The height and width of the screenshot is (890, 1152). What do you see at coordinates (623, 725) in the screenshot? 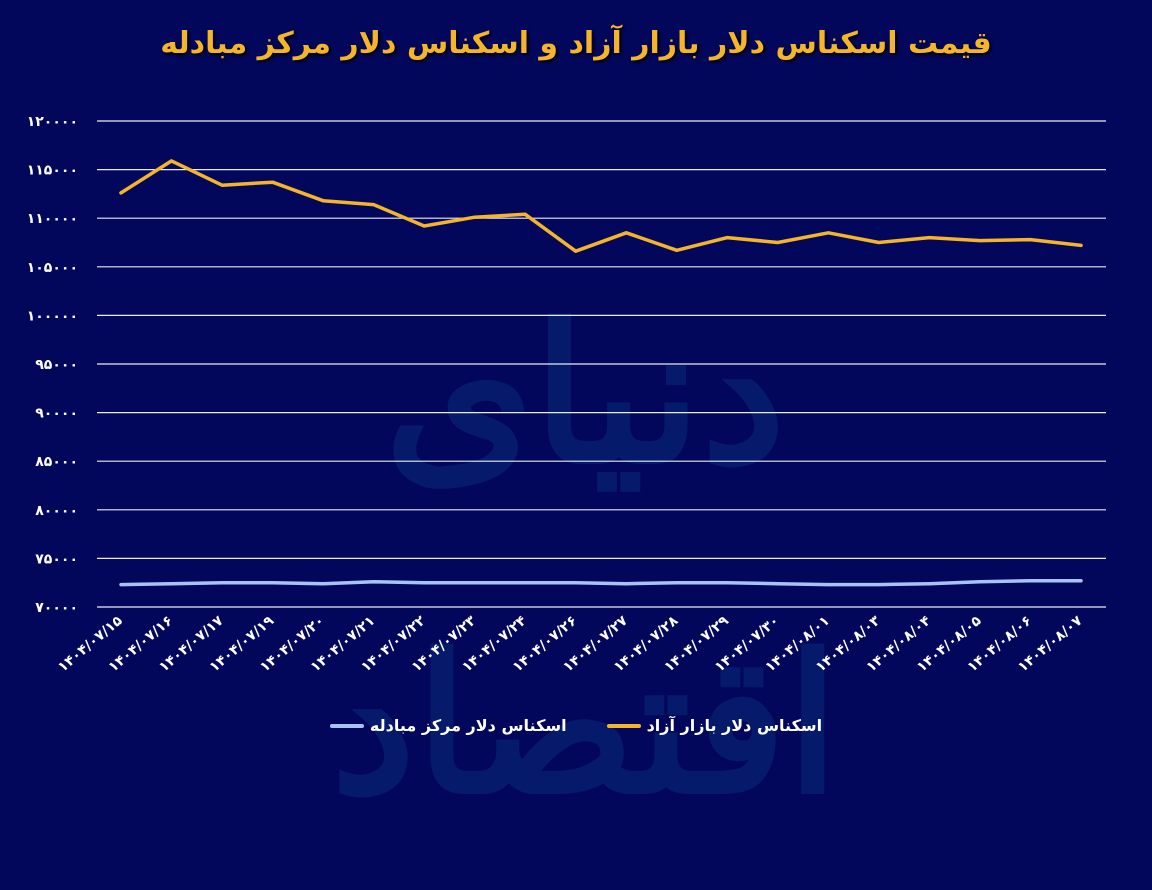
I see `legend-swatch-gold` at bounding box center [623, 725].